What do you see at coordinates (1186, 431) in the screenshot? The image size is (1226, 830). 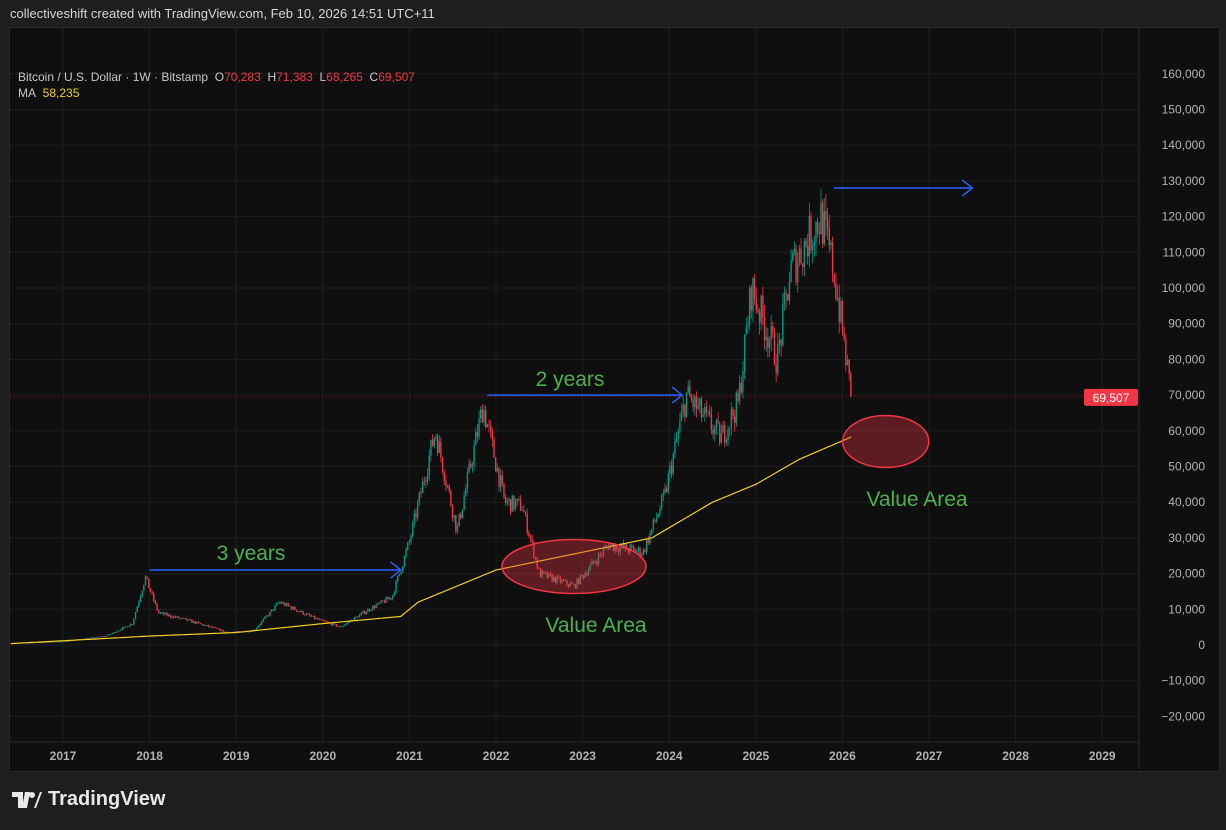 I see `y-tick-label: 60,000` at bounding box center [1186, 431].